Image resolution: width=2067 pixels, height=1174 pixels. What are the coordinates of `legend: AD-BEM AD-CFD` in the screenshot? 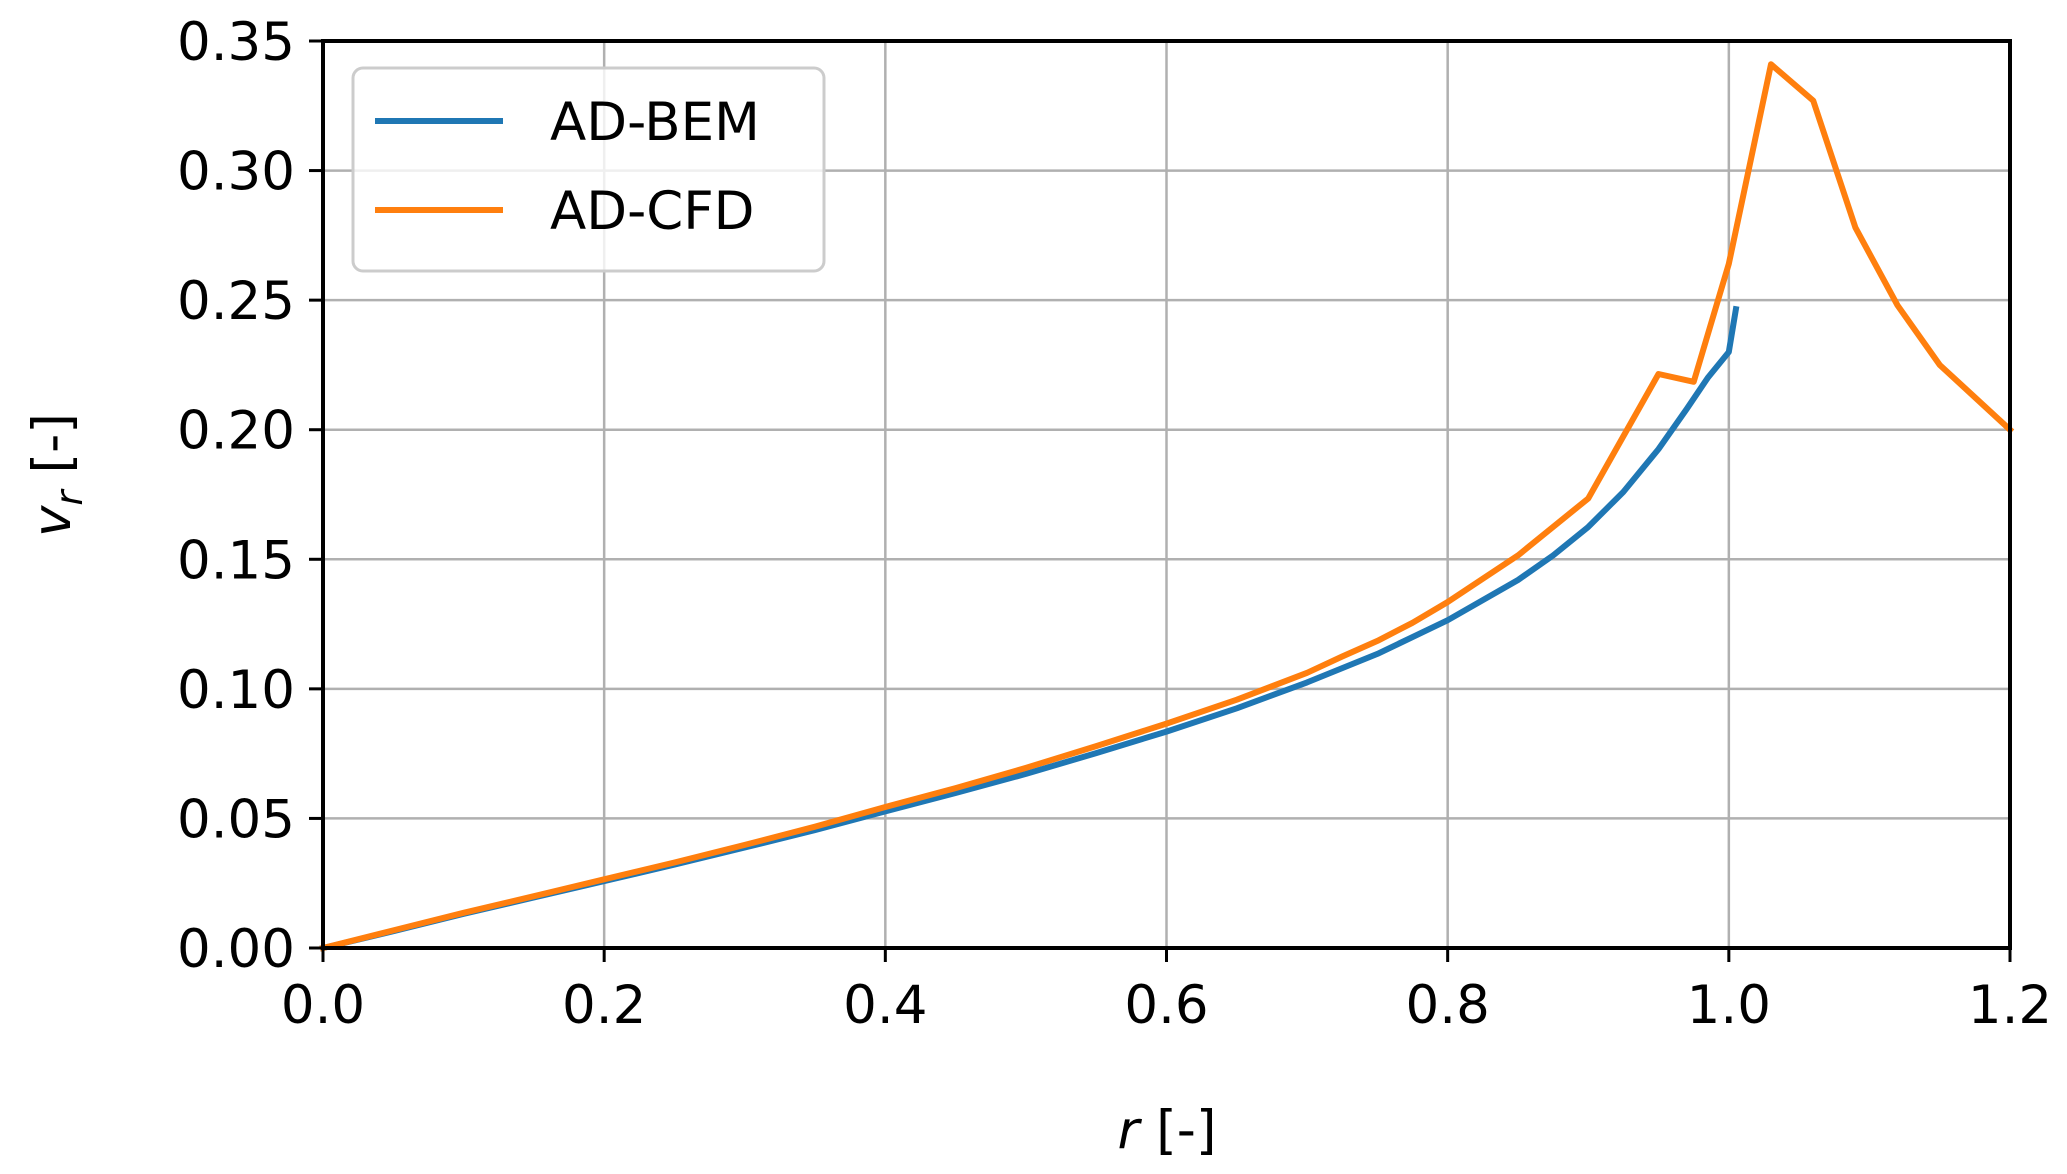 It's located at (588, 169).